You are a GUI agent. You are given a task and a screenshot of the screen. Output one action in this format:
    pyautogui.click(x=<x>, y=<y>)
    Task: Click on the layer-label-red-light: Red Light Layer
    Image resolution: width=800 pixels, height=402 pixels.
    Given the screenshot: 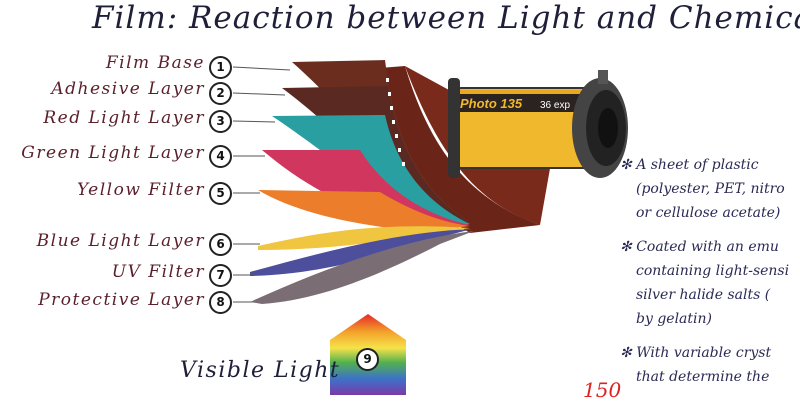 What is the action you would take?
    pyautogui.click(x=124, y=118)
    